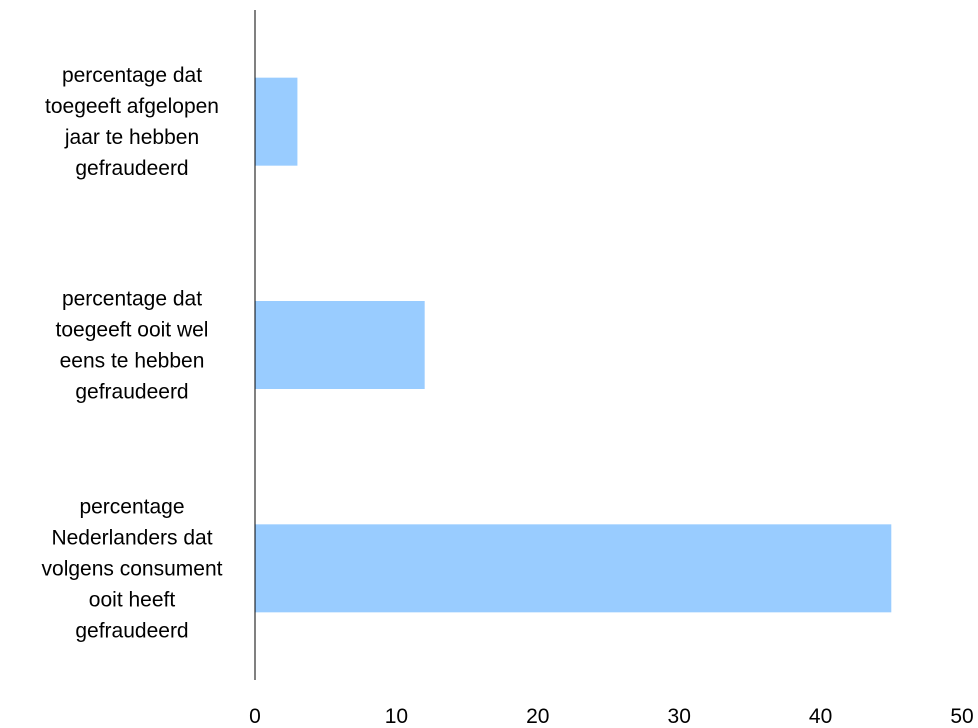 This screenshot has width=978, height=728. Describe the element at coordinates (131, 506) in the screenshot. I see `category-label-line: percentage` at that location.